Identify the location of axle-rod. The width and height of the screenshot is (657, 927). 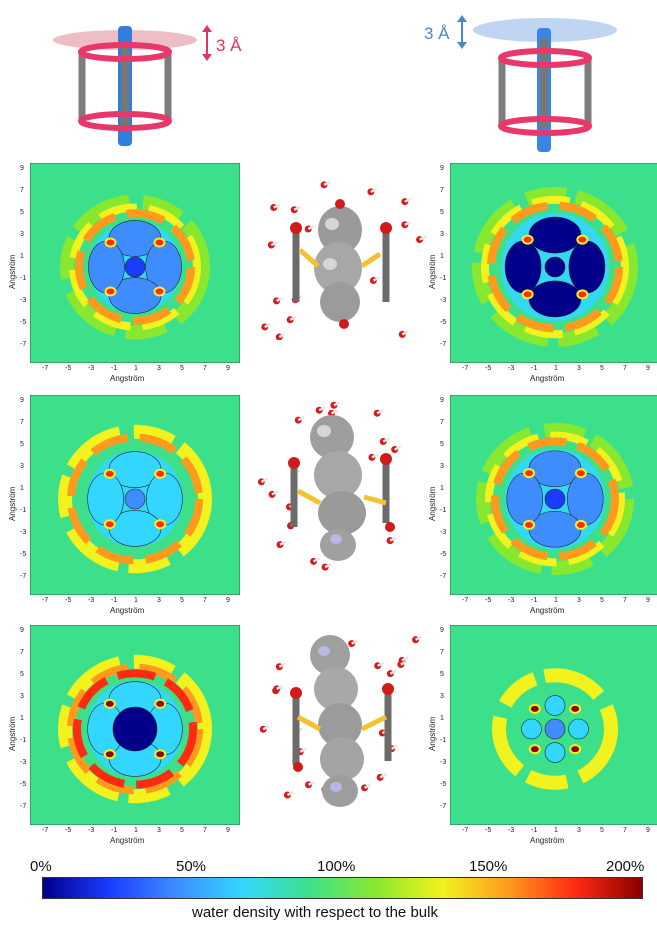
(544, 83).